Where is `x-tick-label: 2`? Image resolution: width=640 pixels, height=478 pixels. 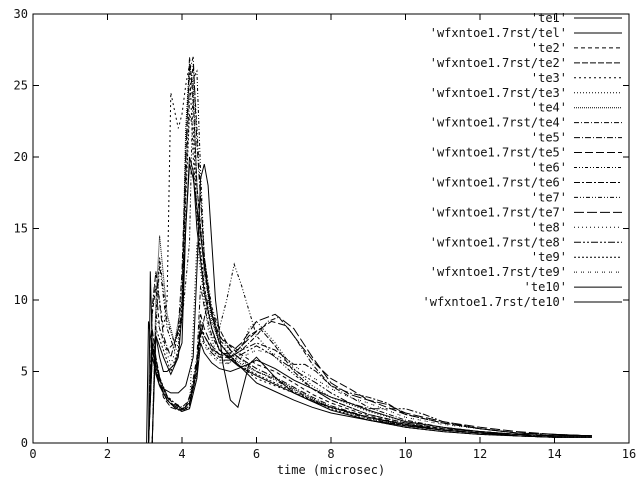 x-tick-label: 2 is located at coordinates (107, 454).